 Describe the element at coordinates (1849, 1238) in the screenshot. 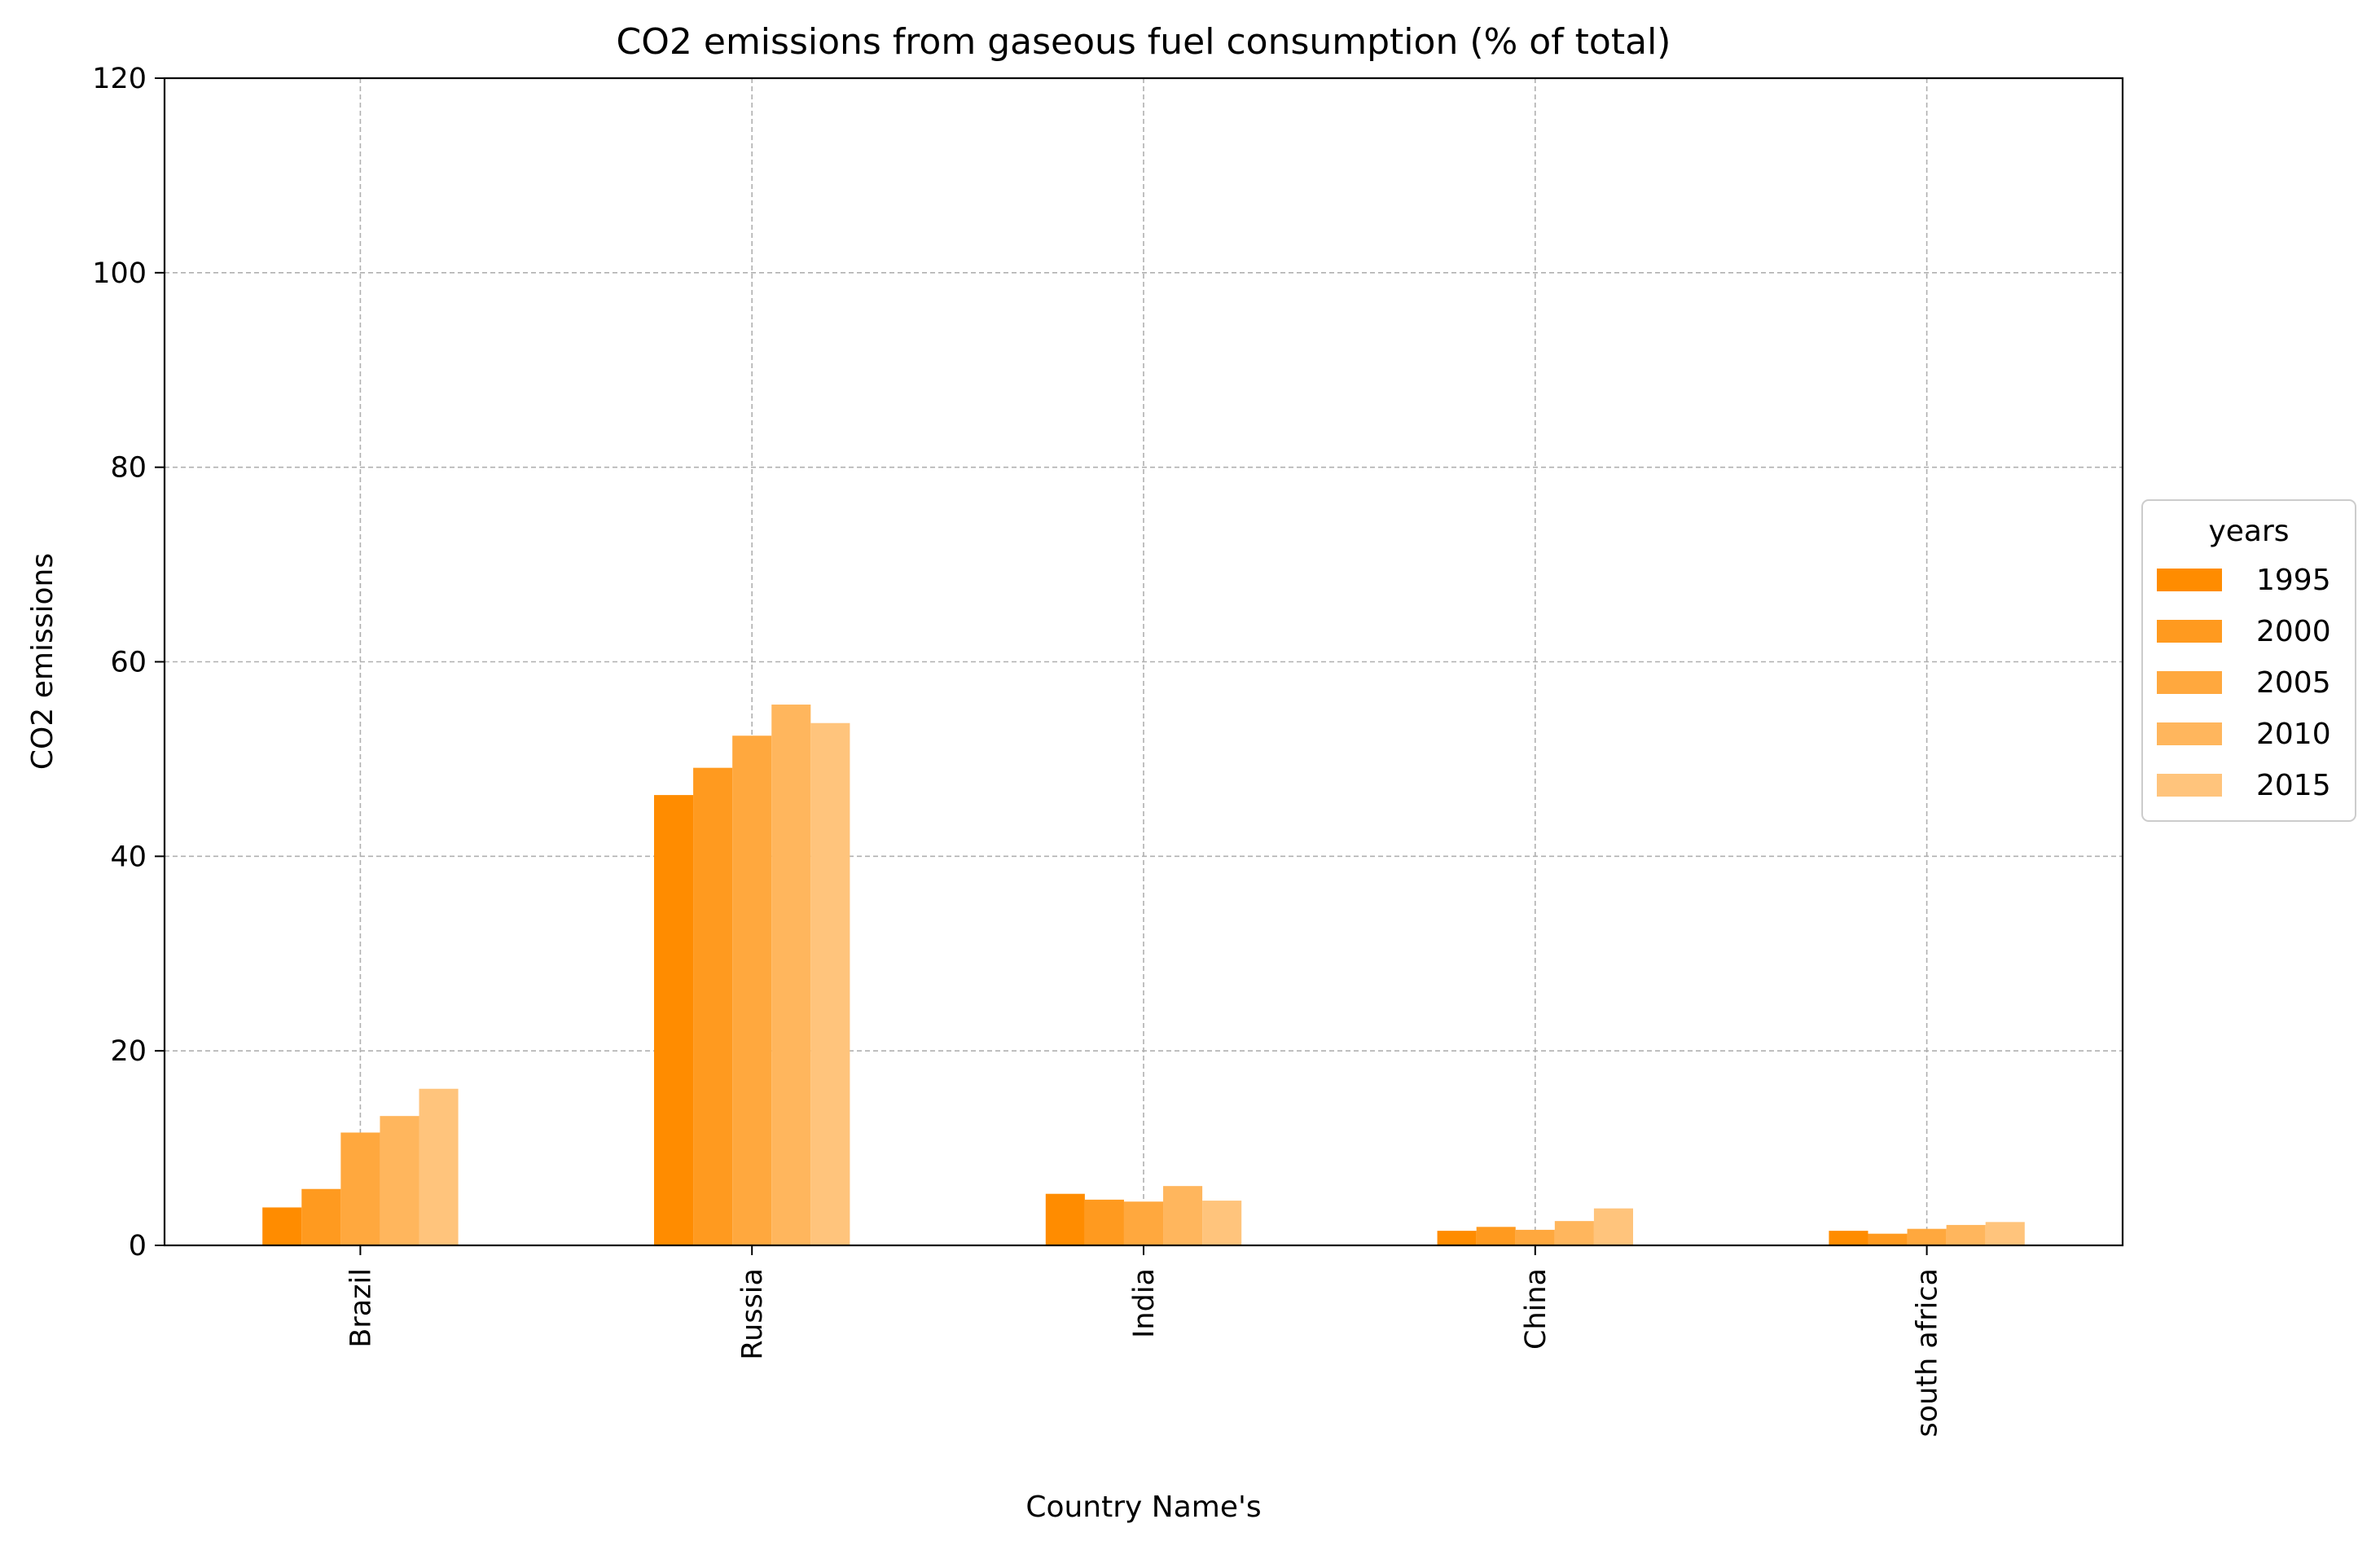

I see `bar-1995-south-africa` at that location.